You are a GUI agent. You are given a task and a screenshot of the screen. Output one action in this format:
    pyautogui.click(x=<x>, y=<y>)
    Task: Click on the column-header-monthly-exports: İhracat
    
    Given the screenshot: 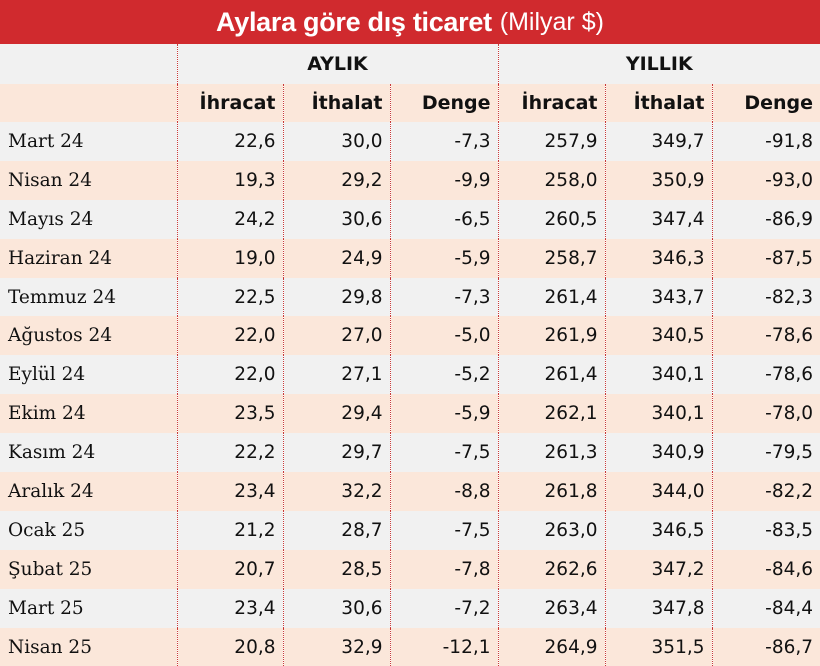 What is the action you would take?
    pyautogui.click(x=229, y=103)
    